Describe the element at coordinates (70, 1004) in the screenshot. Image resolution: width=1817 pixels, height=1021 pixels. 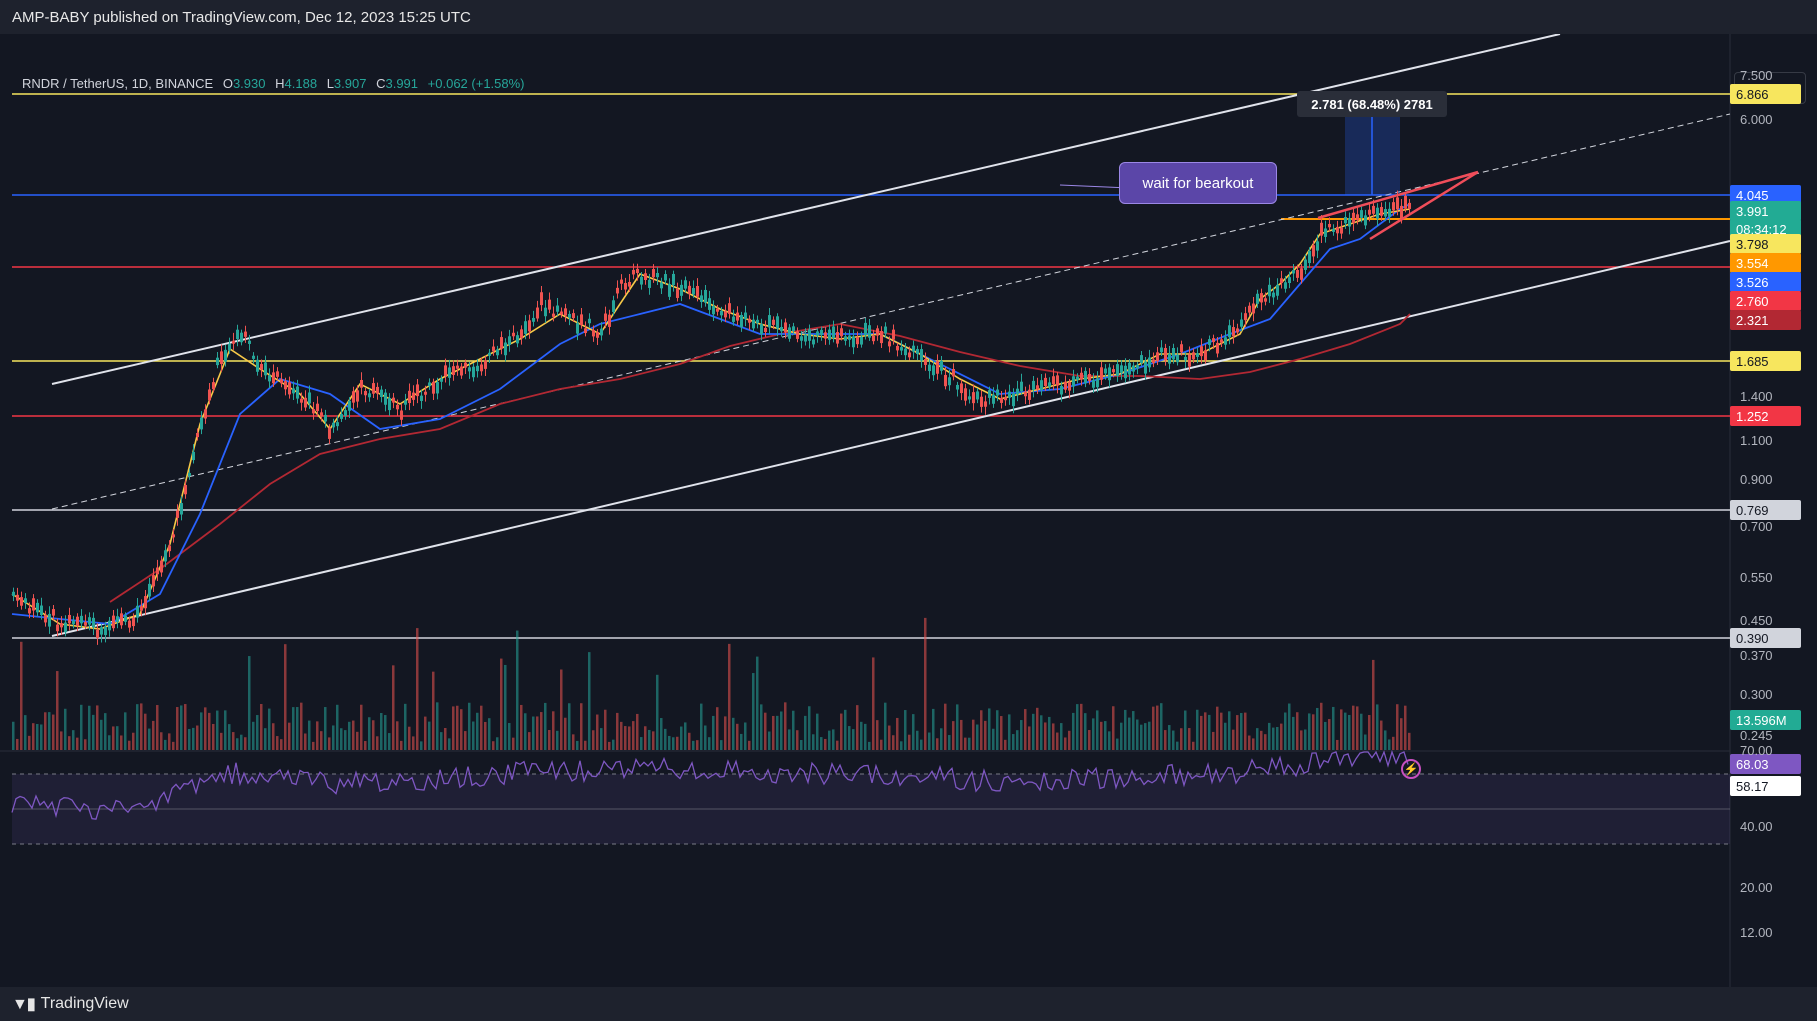
I see `tradingview-logo: ▼▮ TradingView` at that location.